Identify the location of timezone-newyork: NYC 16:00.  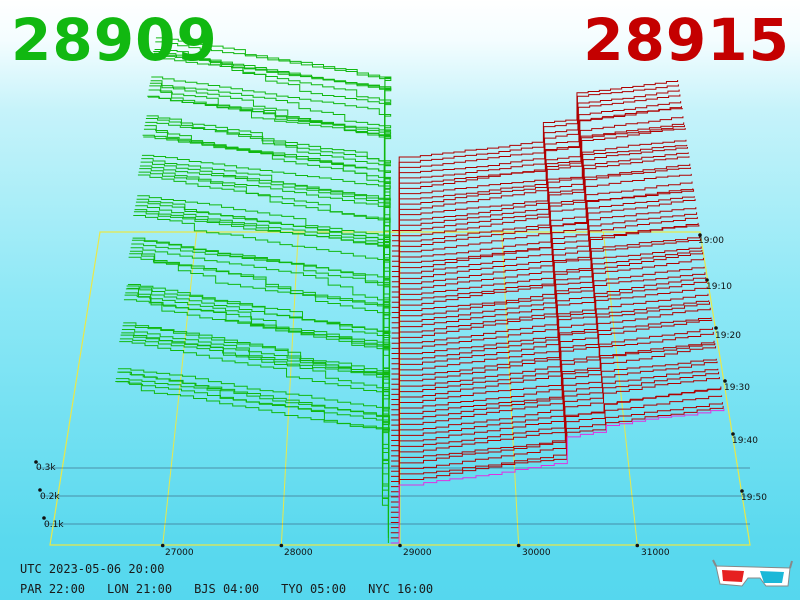
(401, 589).